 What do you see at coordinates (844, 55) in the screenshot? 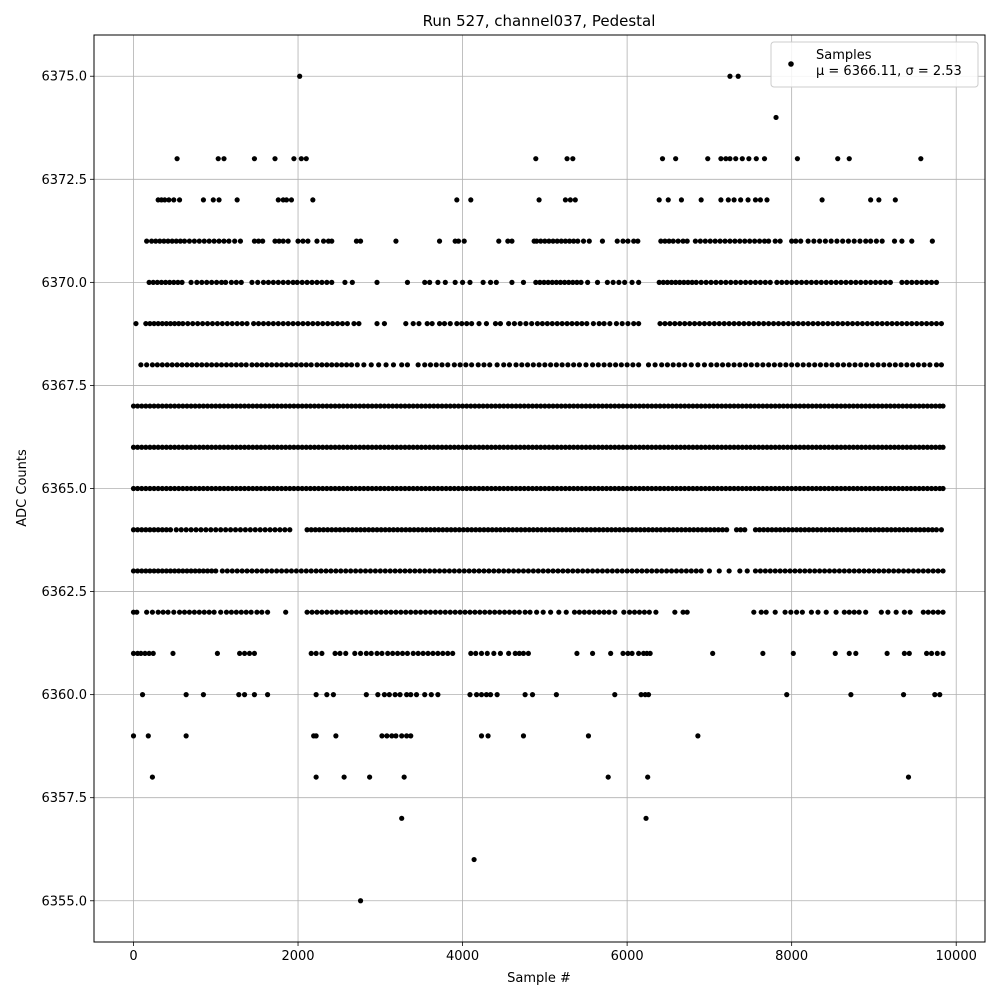
I see `legend-label: Samples` at bounding box center [844, 55].